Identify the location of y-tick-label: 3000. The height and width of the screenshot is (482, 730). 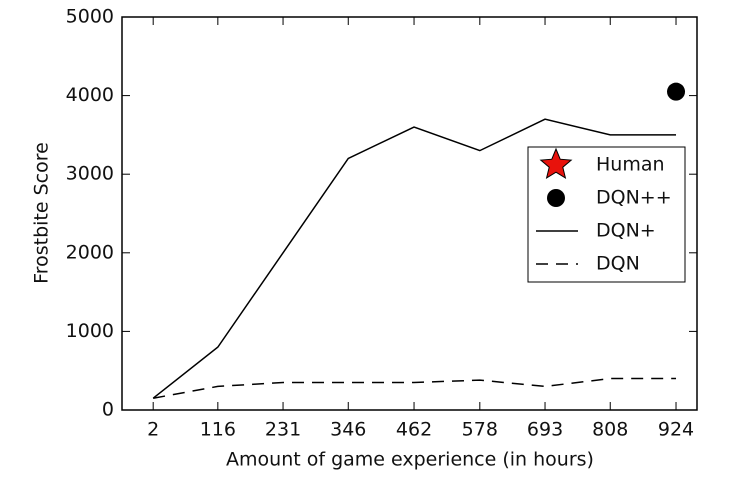
(90, 174).